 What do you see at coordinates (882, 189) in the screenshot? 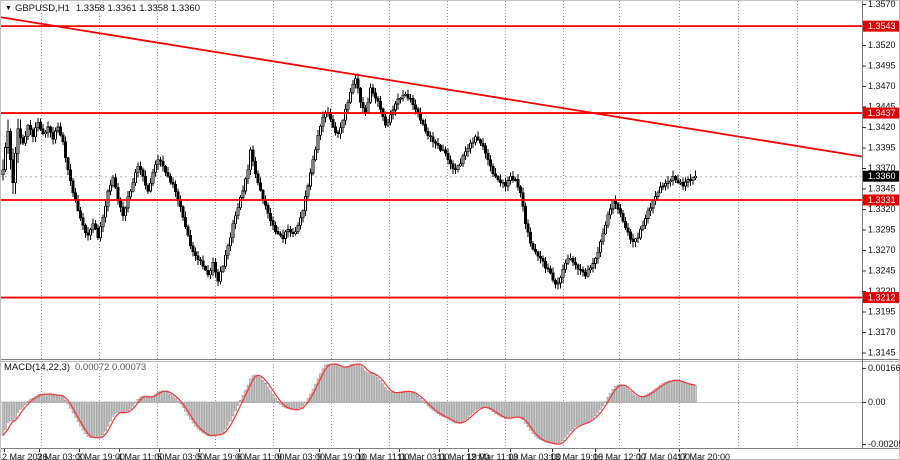
I see `price-tick-label: 1.3345` at bounding box center [882, 189].